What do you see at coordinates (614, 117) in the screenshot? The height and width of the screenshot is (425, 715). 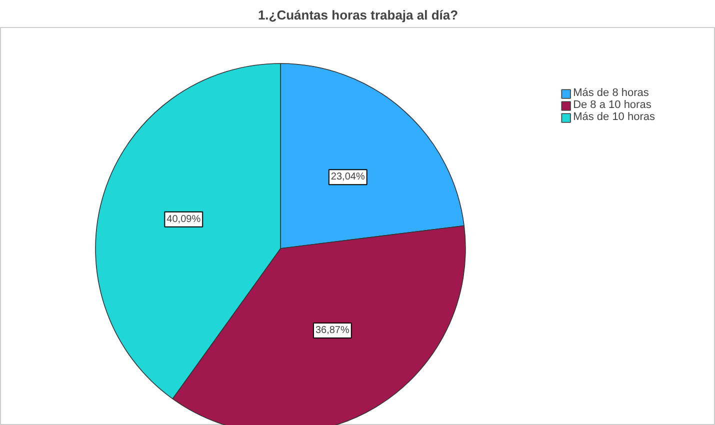 I see `legend-label: Más de 10 horas` at bounding box center [614, 117].